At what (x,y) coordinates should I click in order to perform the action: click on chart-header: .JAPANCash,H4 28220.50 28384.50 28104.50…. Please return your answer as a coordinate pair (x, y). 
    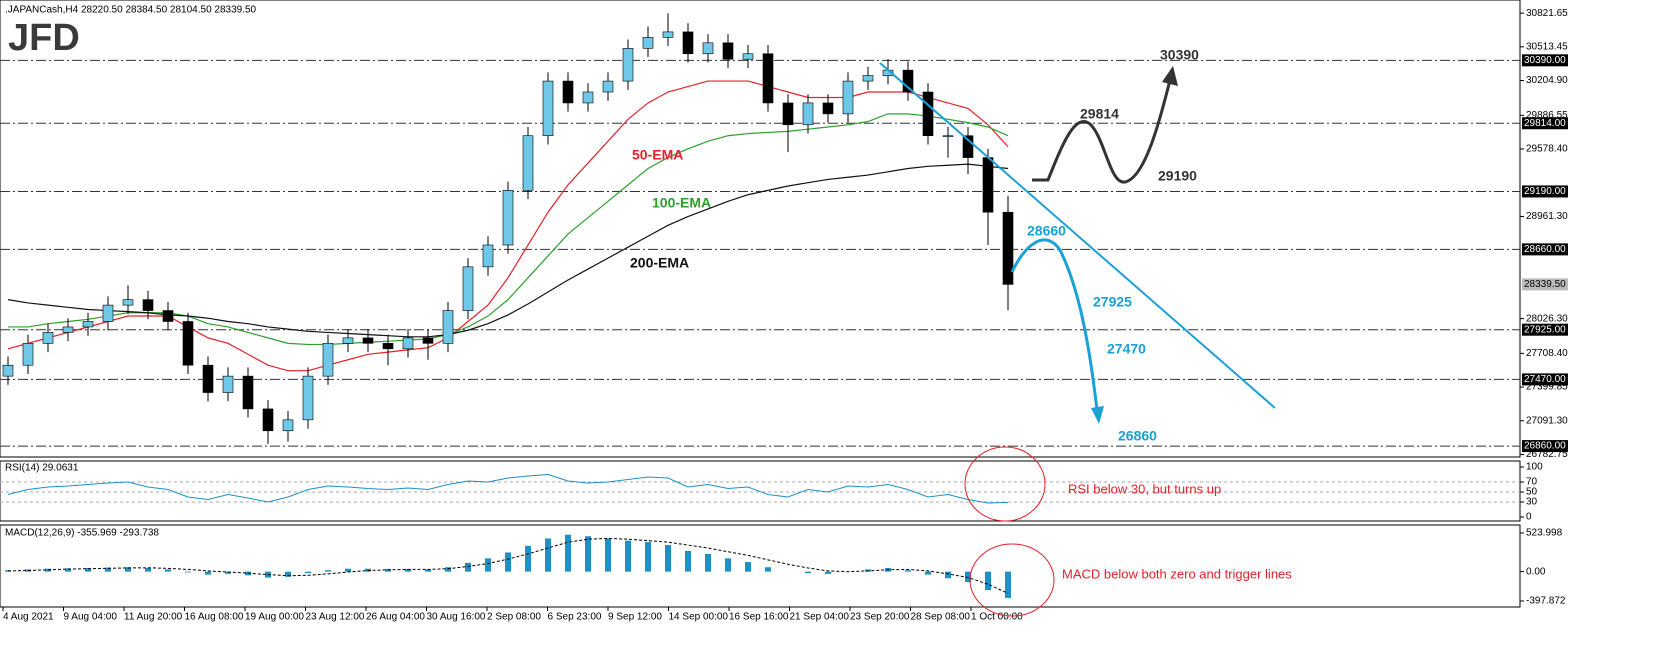
    Looking at the image, I should click on (131, 10).